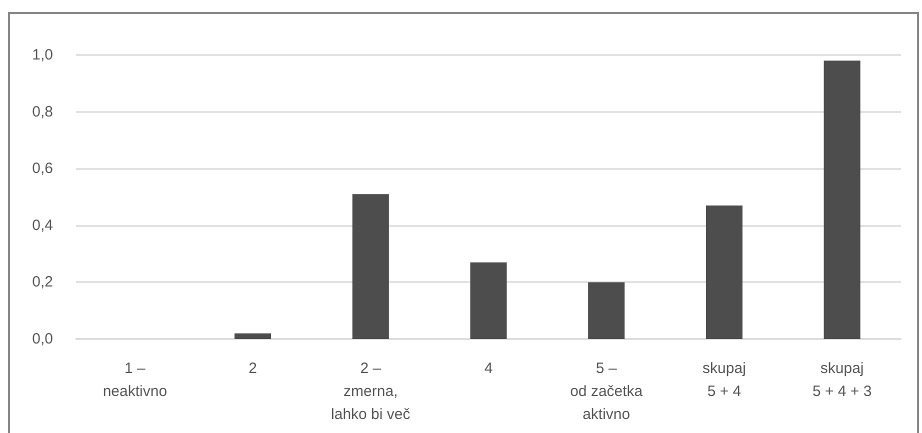 The image size is (922, 433). What do you see at coordinates (135, 380) in the screenshot?
I see `x-tick-label: 1 – neaktivno` at bounding box center [135, 380].